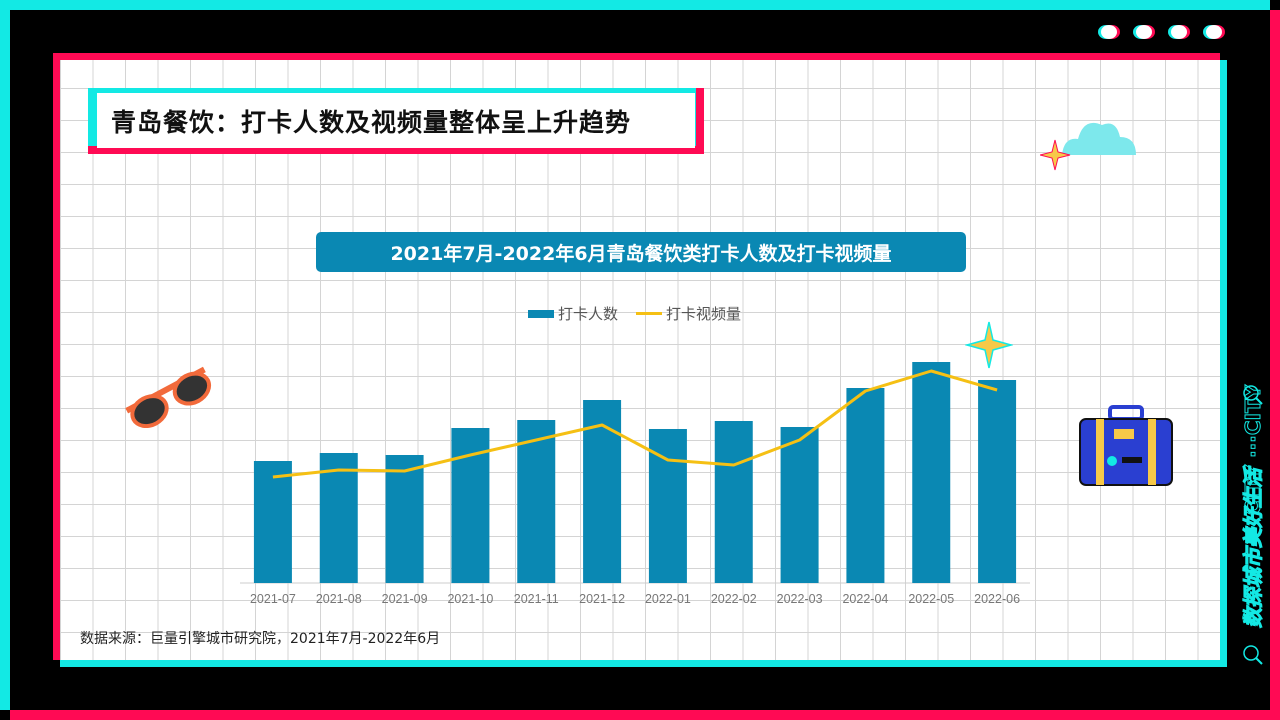 The width and height of the screenshot is (1280, 720). Describe the element at coordinates (704, 314) in the screenshot. I see `legend-label: 打卡视频量` at that location.